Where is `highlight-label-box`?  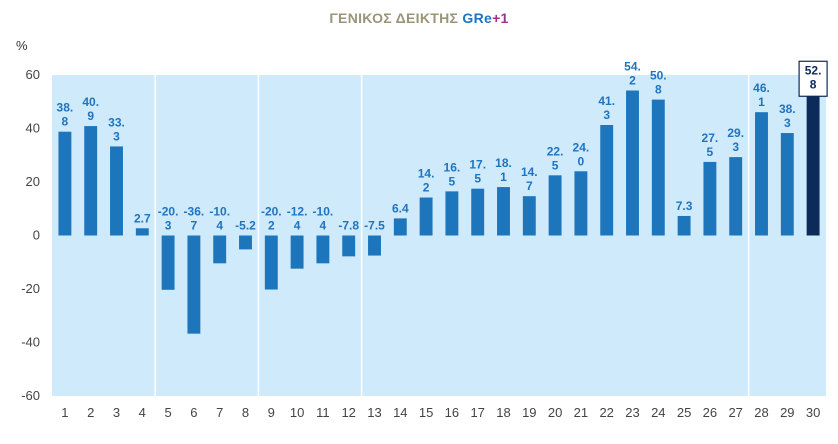 highlight-label-box is located at coordinates (813, 78).